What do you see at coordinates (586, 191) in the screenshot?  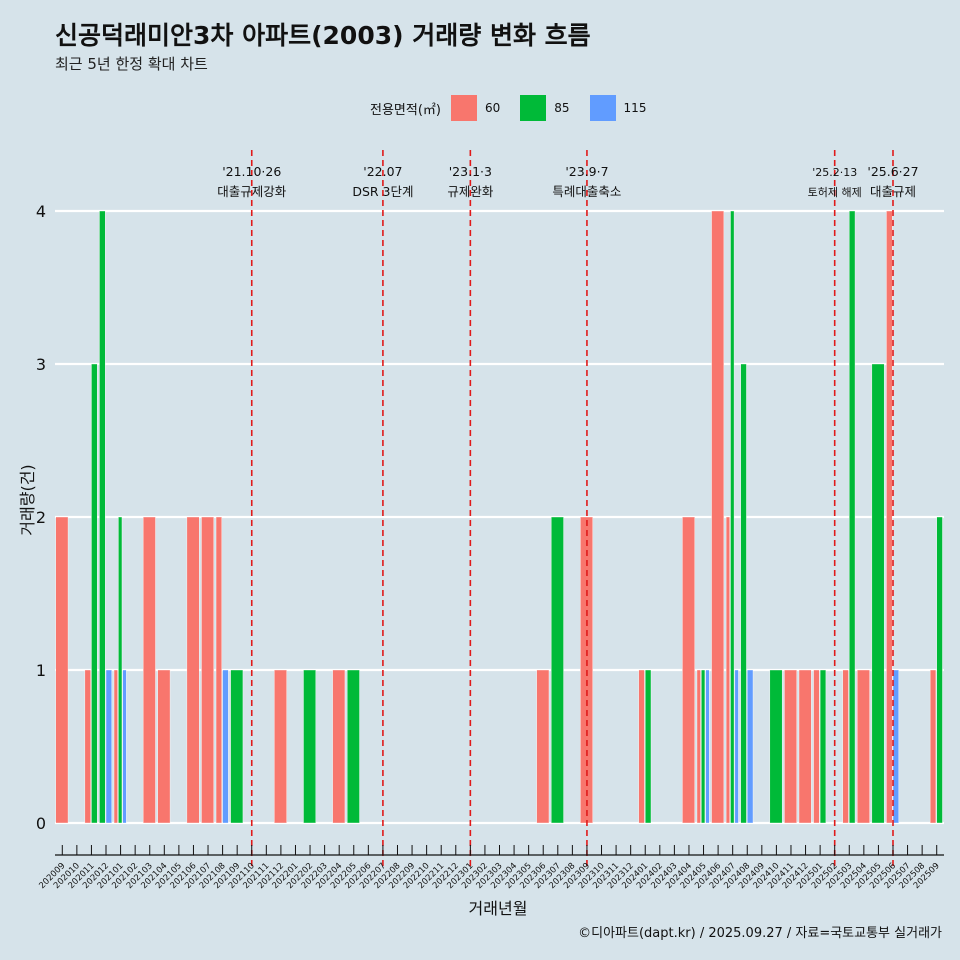 I see `event-label: 특례대출축소` at bounding box center [586, 191].